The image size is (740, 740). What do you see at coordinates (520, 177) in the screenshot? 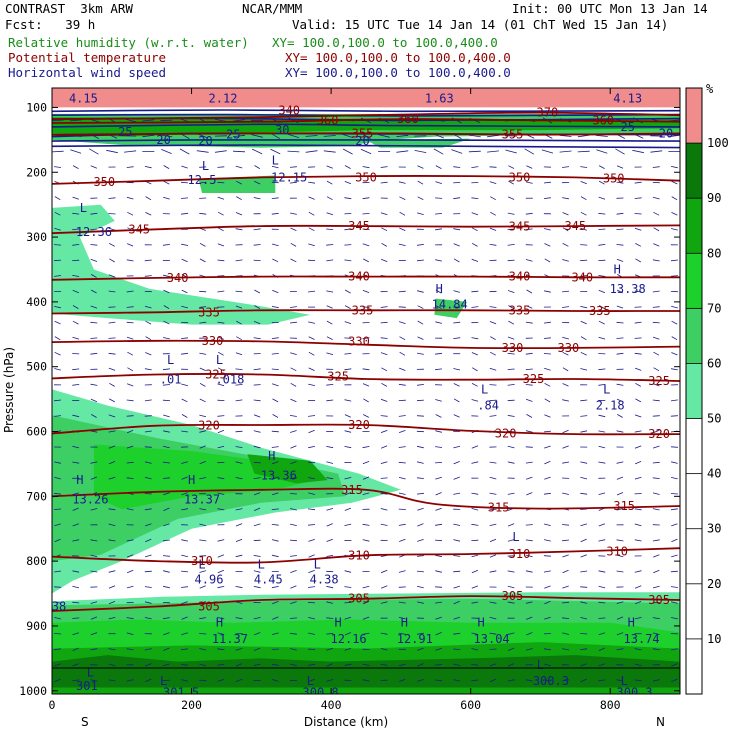
I see `contour-label-2: 350` at bounding box center [520, 177].